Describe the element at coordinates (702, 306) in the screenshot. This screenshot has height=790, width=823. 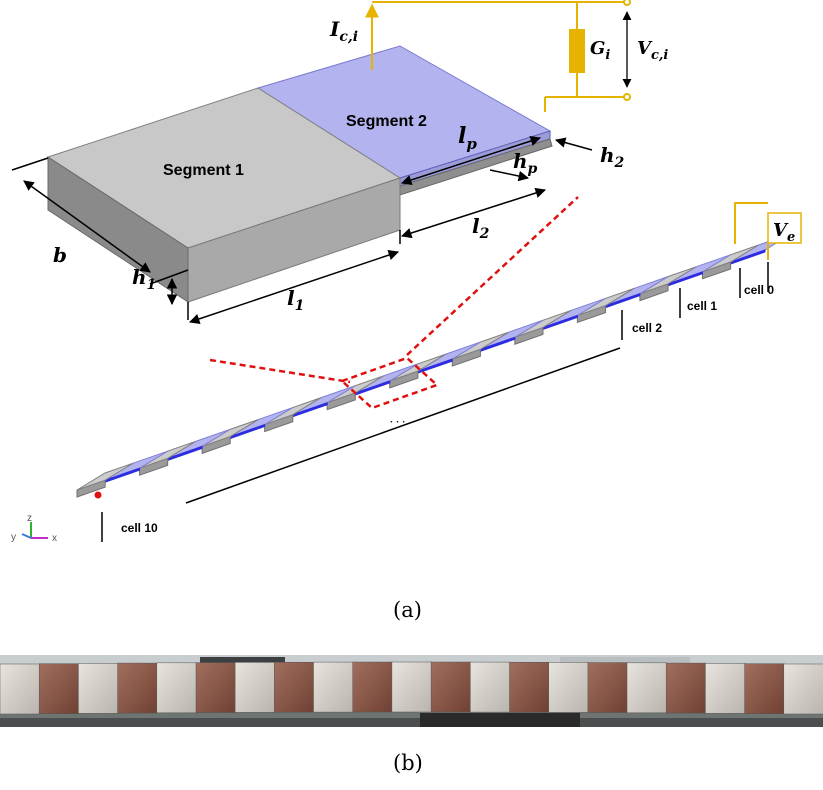
I see `cell1-label: cell 1` at that location.